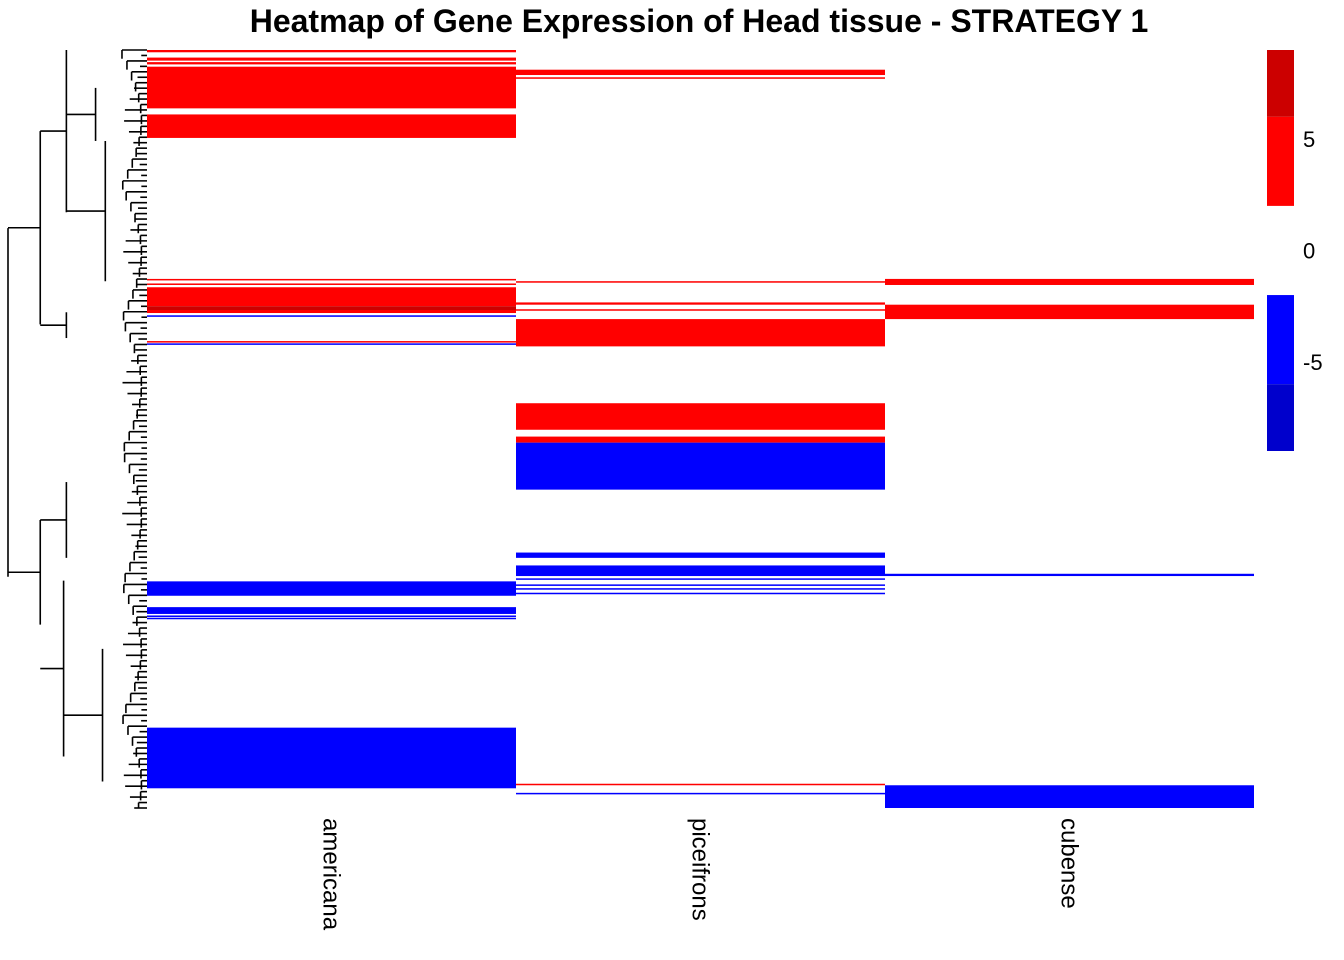 This screenshot has width=1344, height=960. I want to click on column-labels: americana piceifrons cubense, so click(700, 874).